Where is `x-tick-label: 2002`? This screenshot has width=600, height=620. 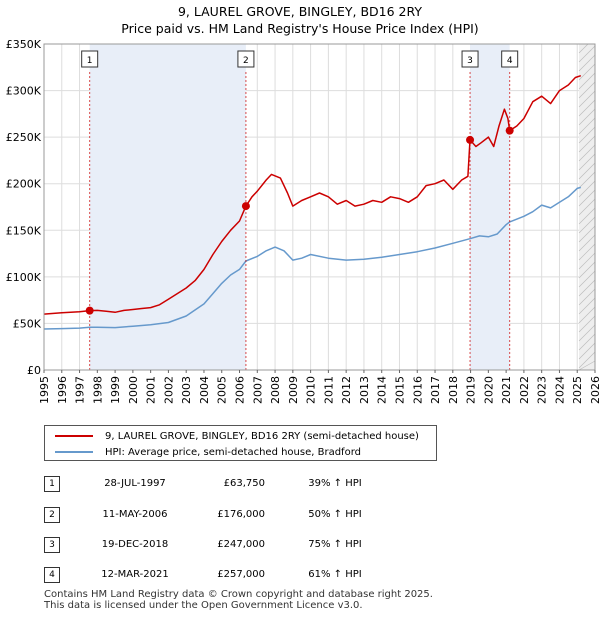
x-tick-label: 2002 is located at coordinates (168, 390).